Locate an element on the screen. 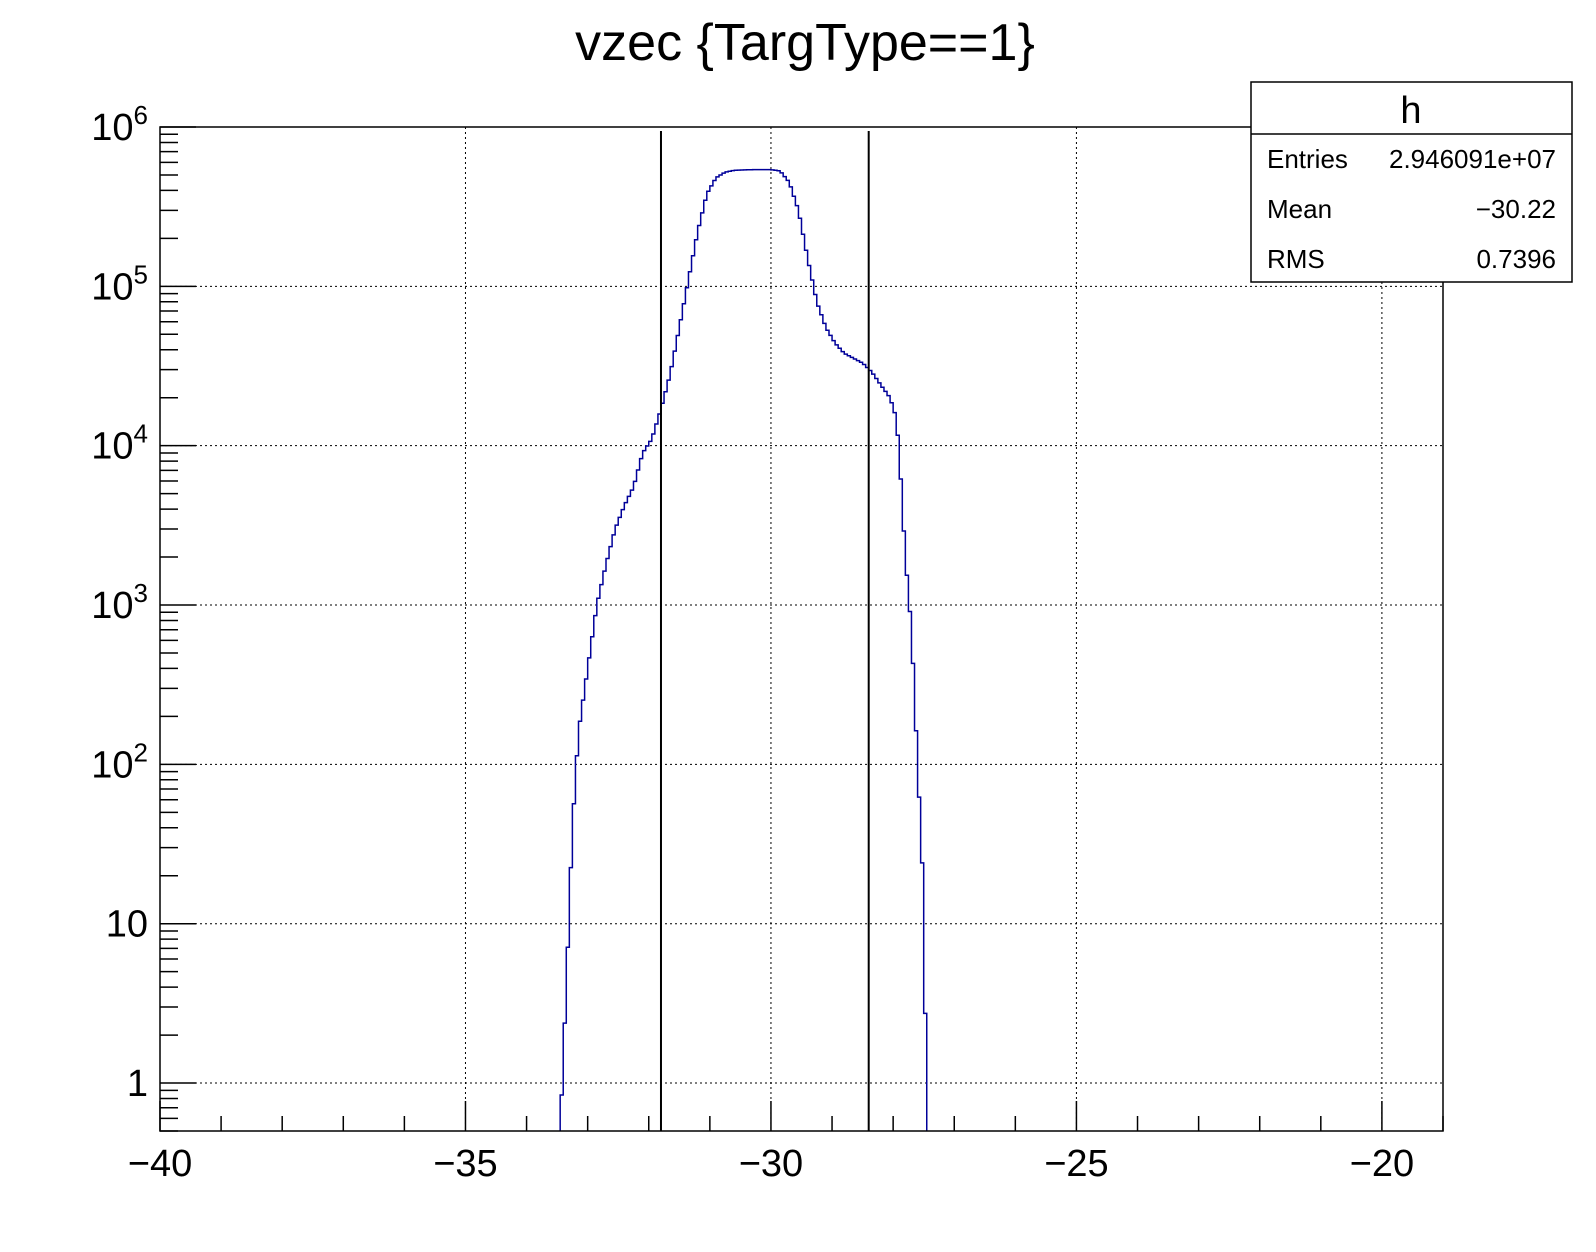 Image resolution: width=1596 pixels, height=1252 pixels. y-tick-label: 1 is located at coordinates (137, 1084).